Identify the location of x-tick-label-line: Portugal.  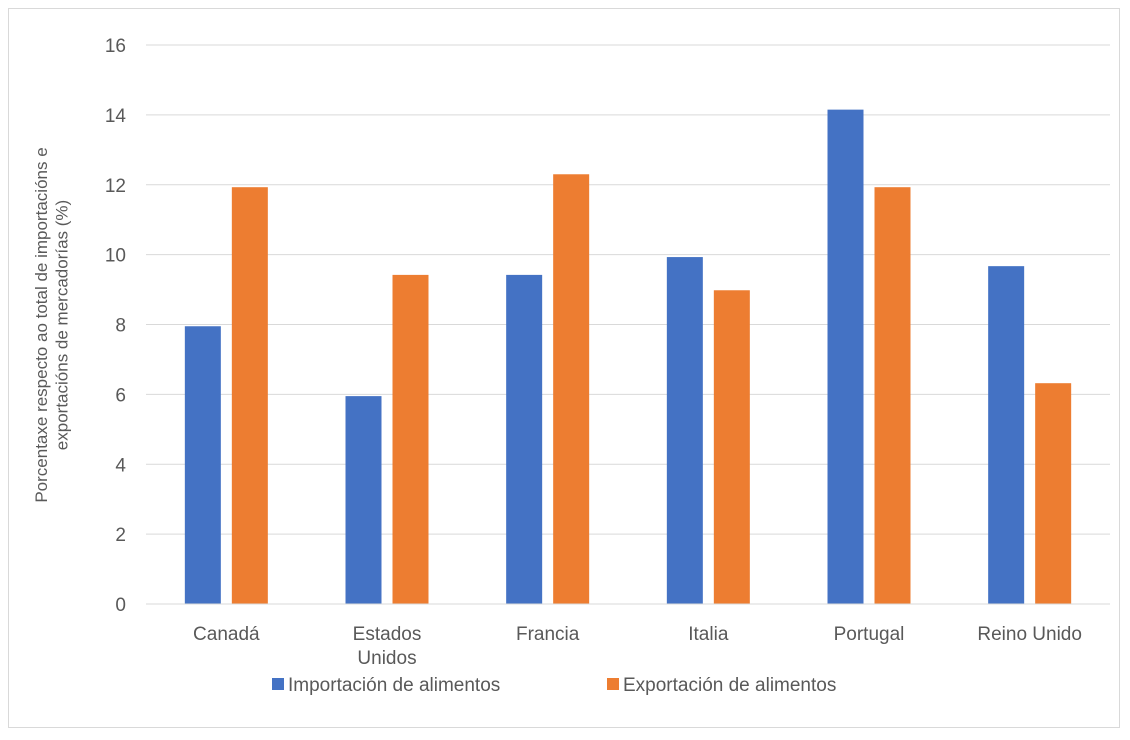
(869, 634).